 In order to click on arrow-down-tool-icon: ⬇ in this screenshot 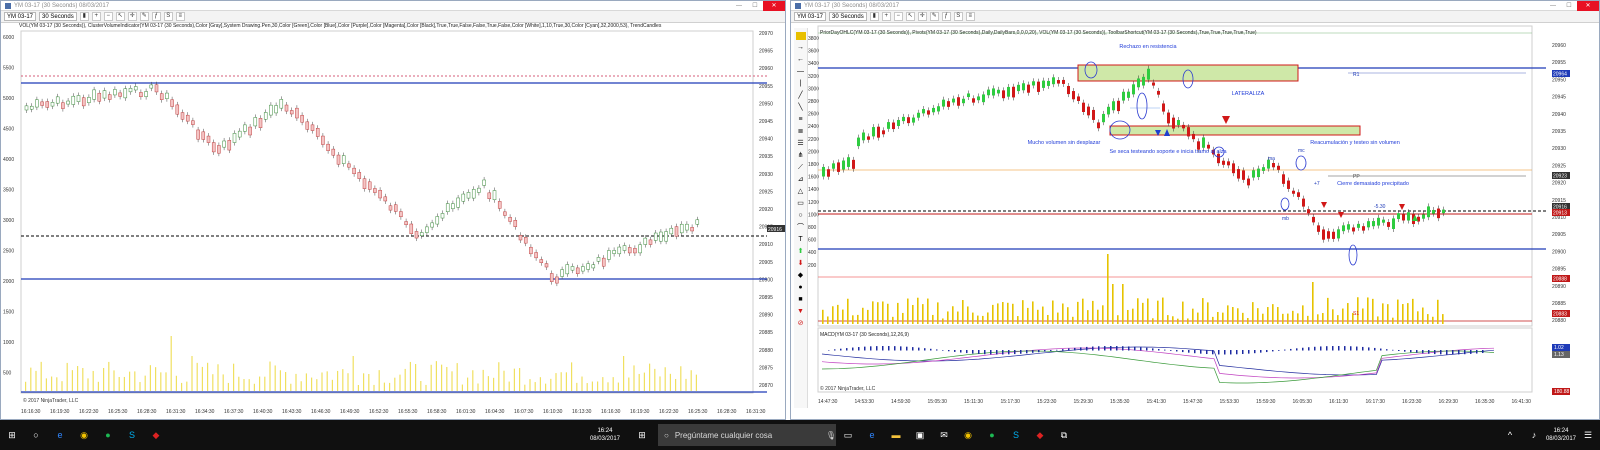, I will do `click(800, 263)`.